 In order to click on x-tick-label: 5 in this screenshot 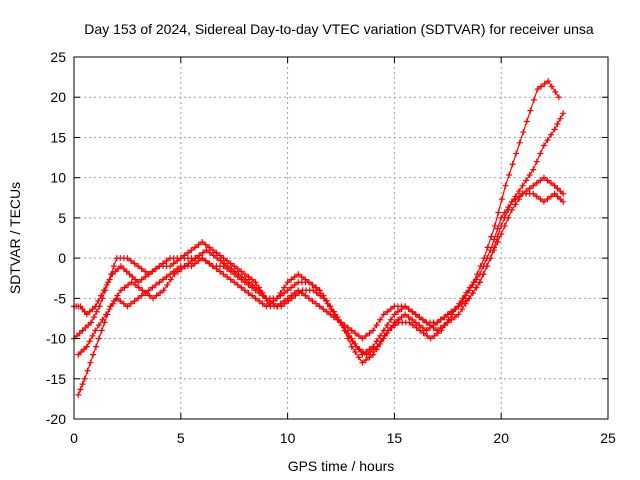, I will do `click(181, 438)`.